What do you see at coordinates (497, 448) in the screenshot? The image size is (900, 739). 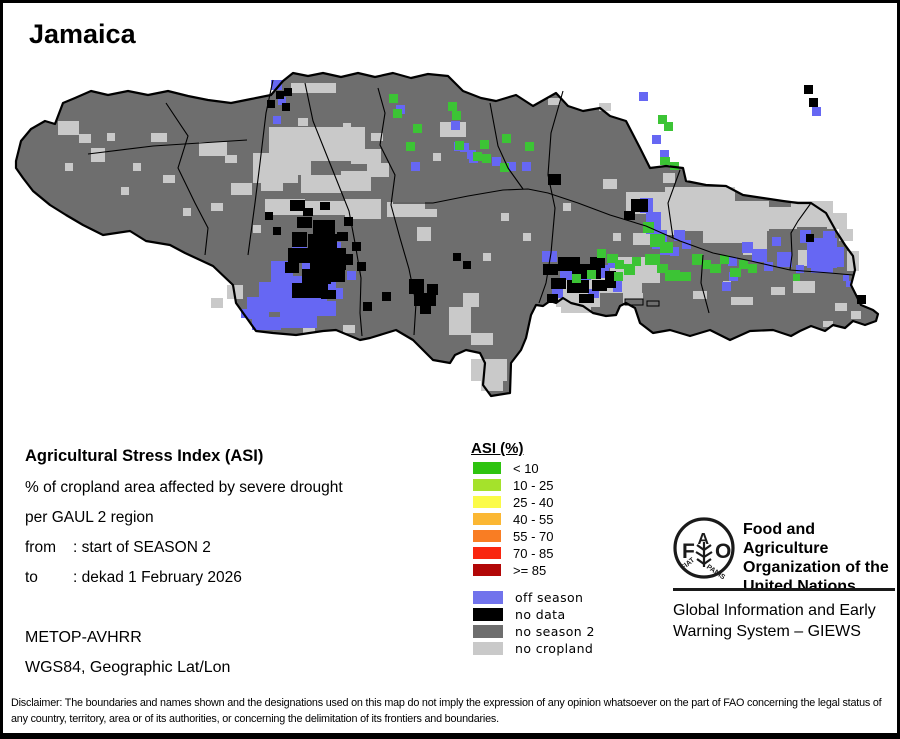 I see `asi-legend-title: ASI (%)` at bounding box center [497, 448].